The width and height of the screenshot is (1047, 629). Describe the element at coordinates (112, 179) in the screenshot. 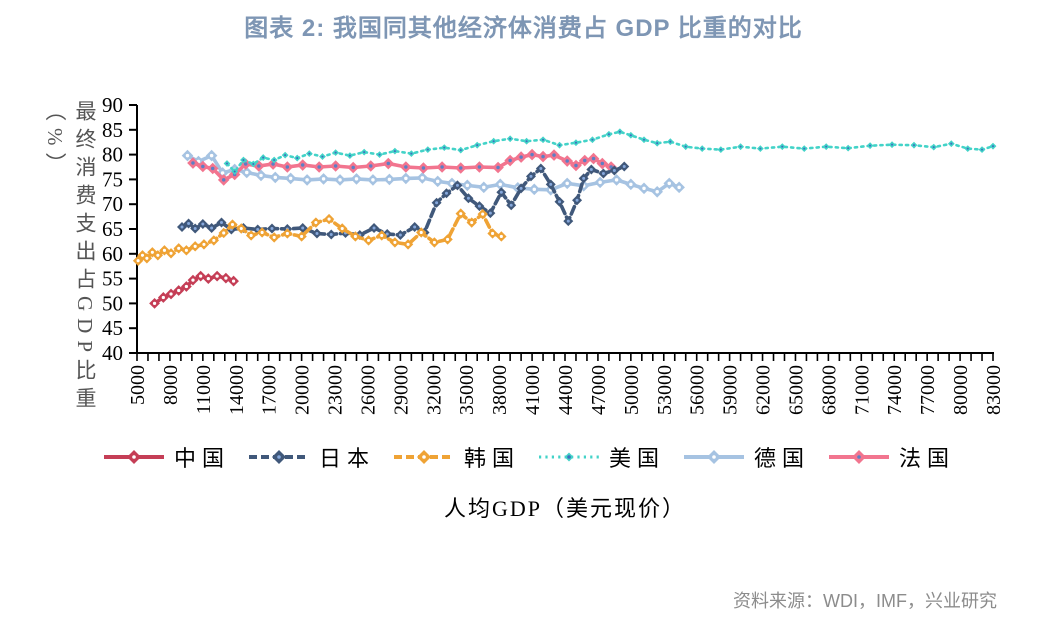

I see `svg-text: 75` at that location.